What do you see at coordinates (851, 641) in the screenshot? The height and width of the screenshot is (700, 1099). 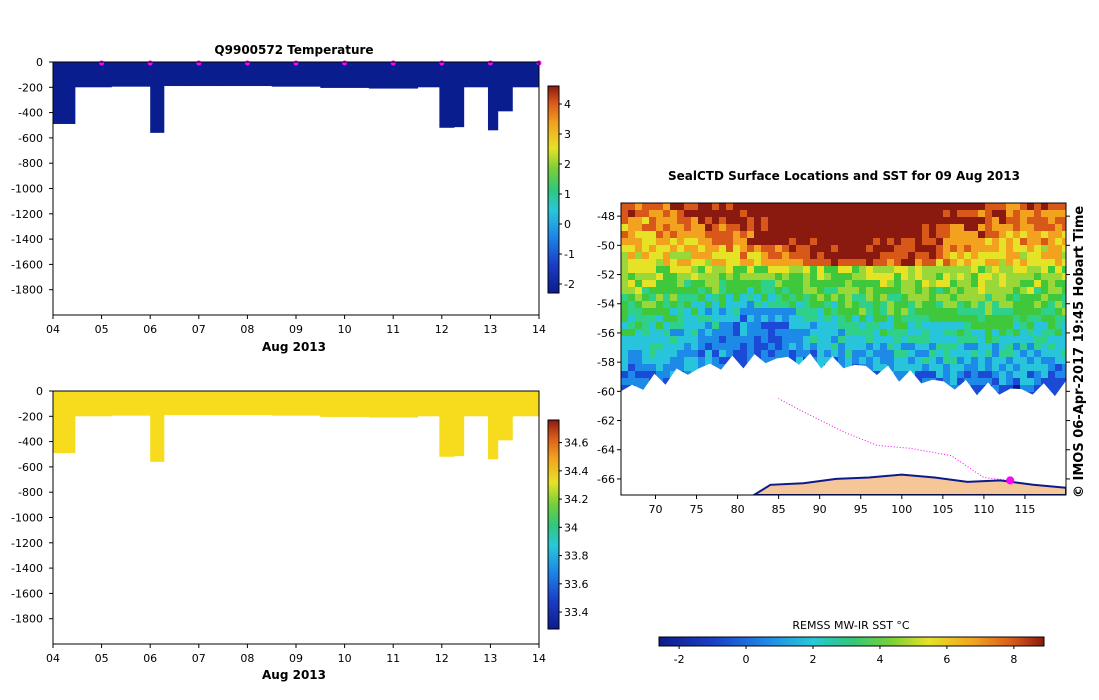 I see `sst-colorbar` at bounding box center [851, 641].